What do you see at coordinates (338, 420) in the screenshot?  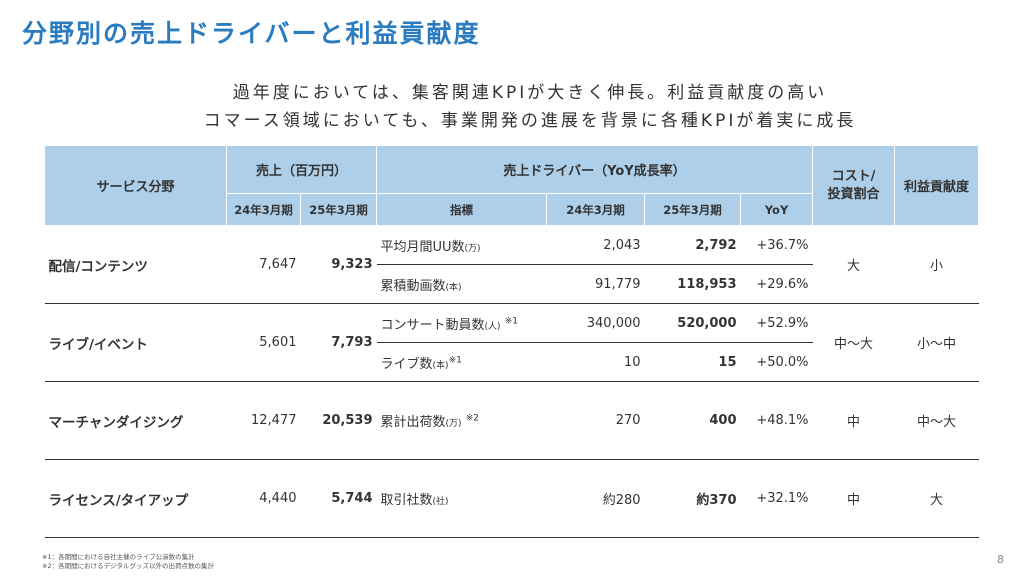 I see `sales-fy25: 20,539` at bounding box center [338, 420].